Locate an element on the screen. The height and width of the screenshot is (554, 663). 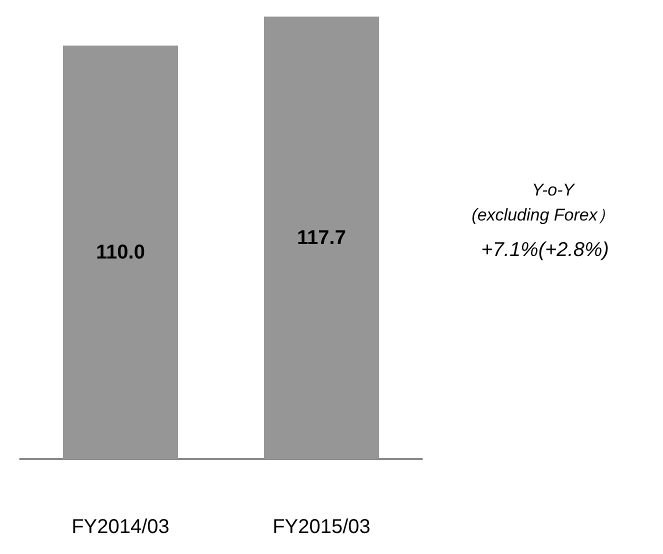
text: (excluding Forex） is located at coordinates (543, 215).